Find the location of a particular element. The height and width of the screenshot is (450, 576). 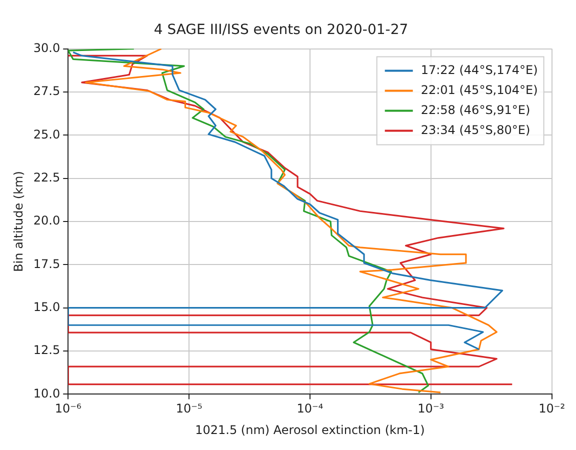

y-tick-label: 12.5 is located at coordinates (46, 350).